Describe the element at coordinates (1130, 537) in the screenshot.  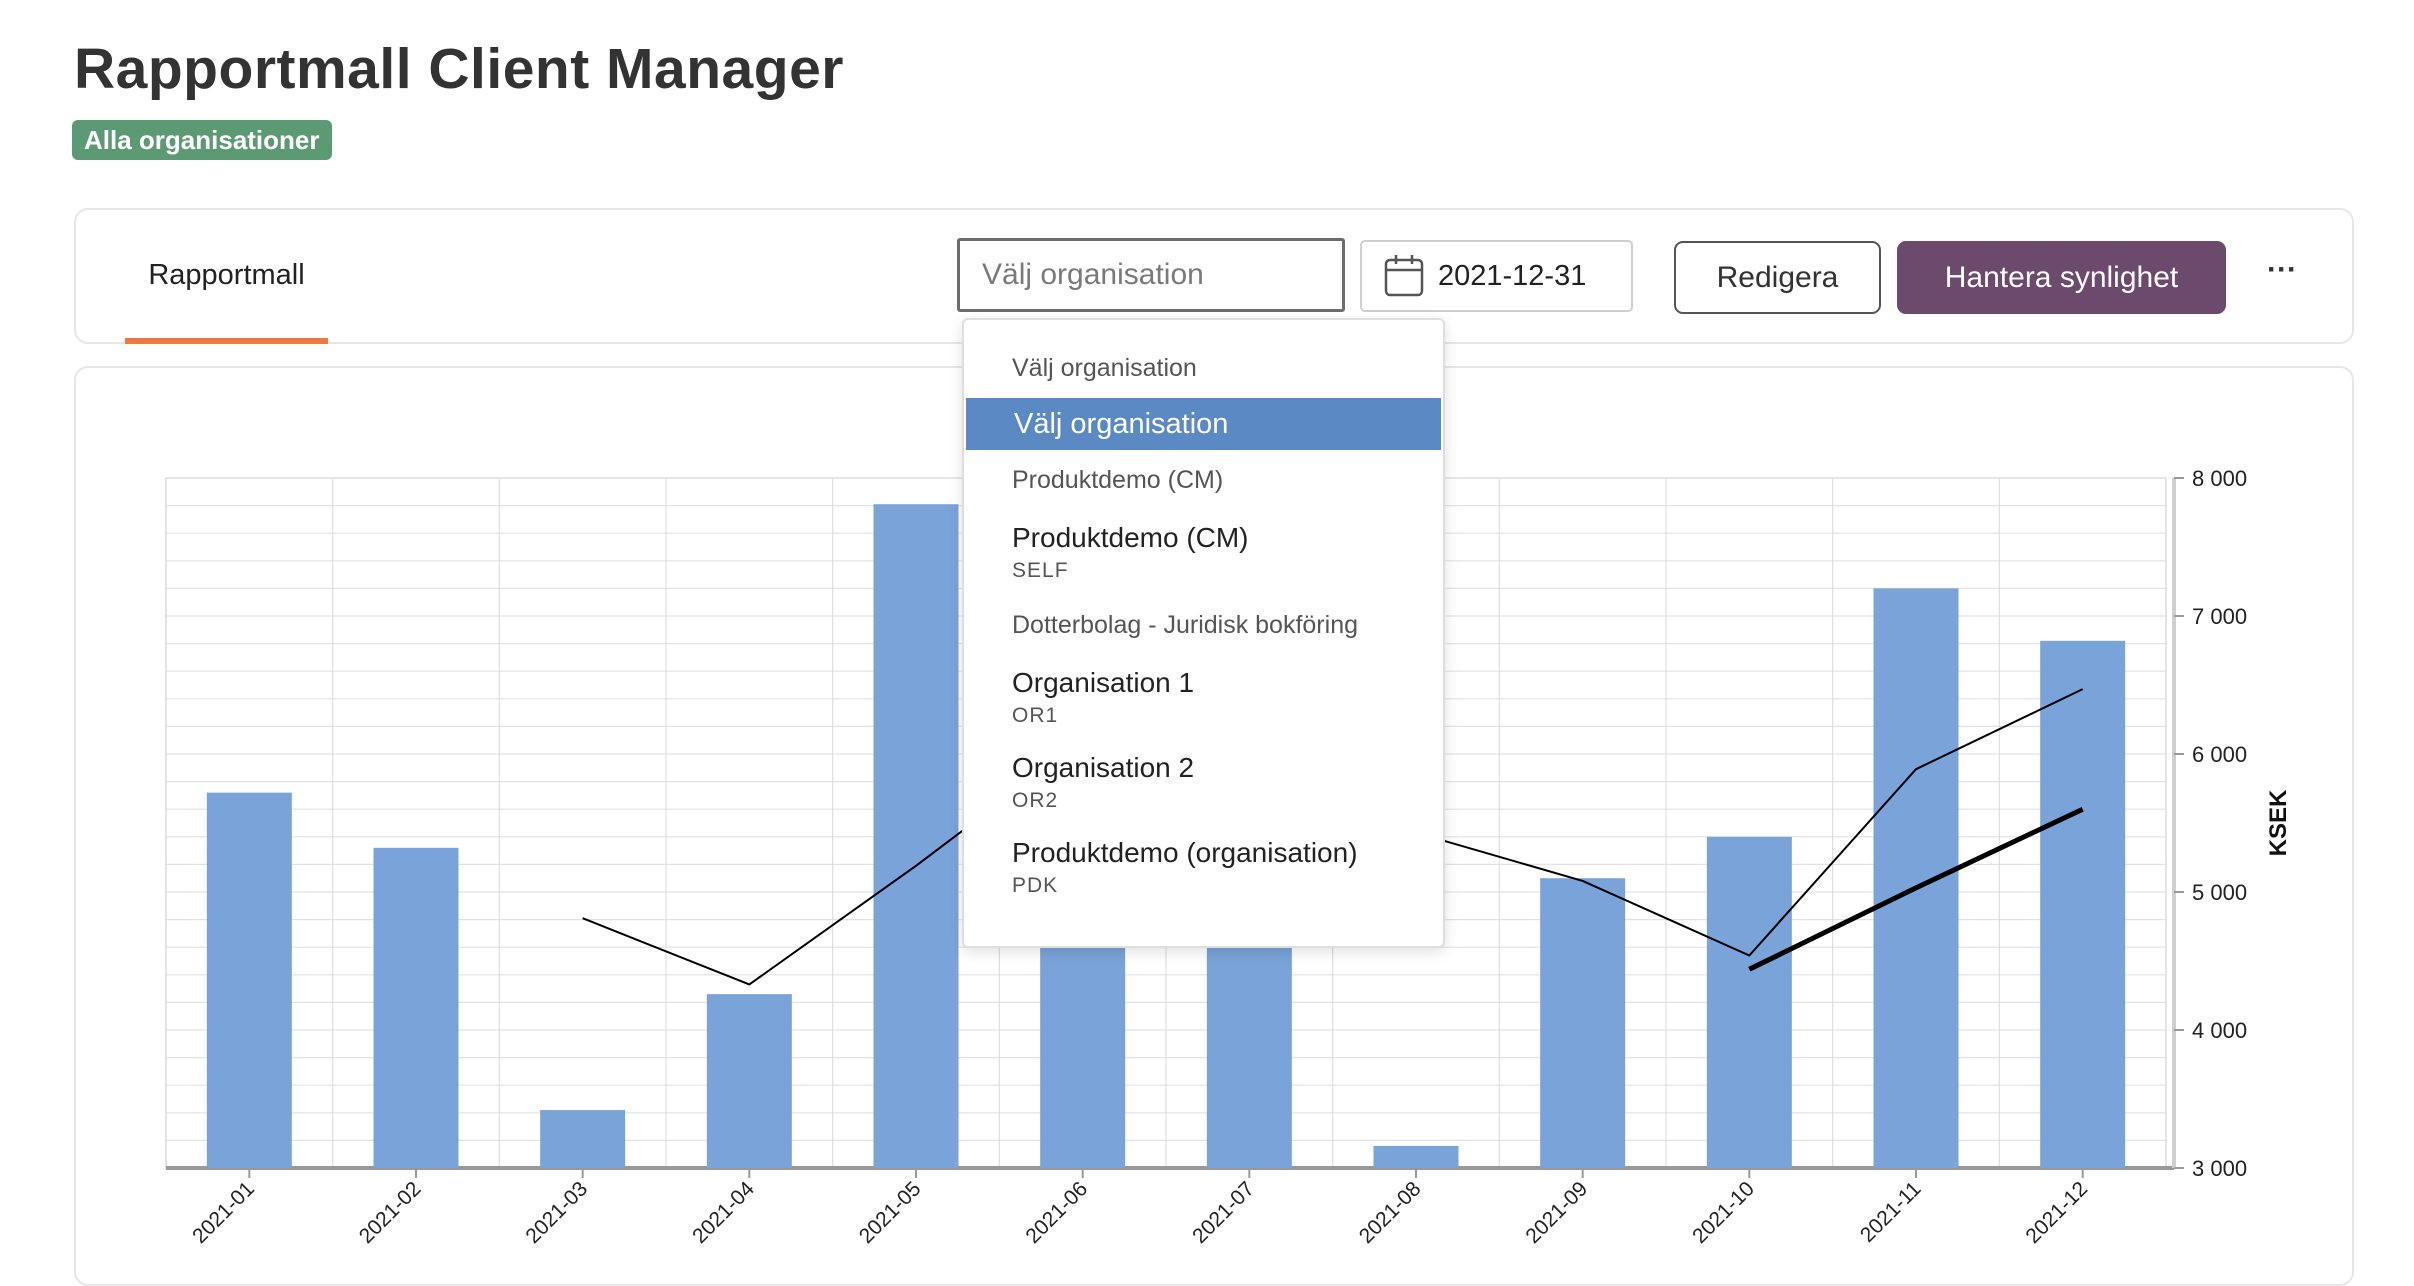
I see `dropdown-option-label: Produktdemo (CM)` at that location.